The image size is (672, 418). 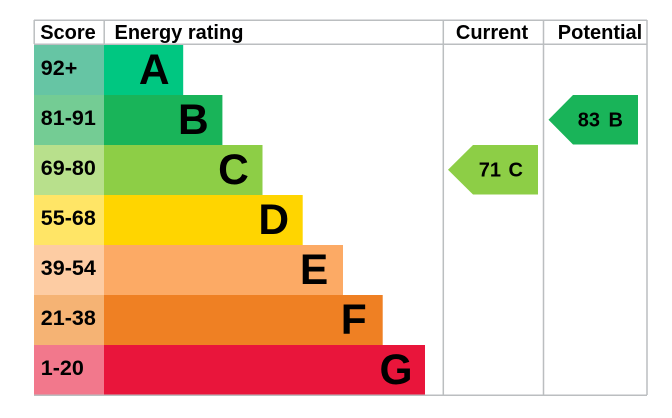 I want to click on svg-text: 81-91, so click(x=68, y=118).